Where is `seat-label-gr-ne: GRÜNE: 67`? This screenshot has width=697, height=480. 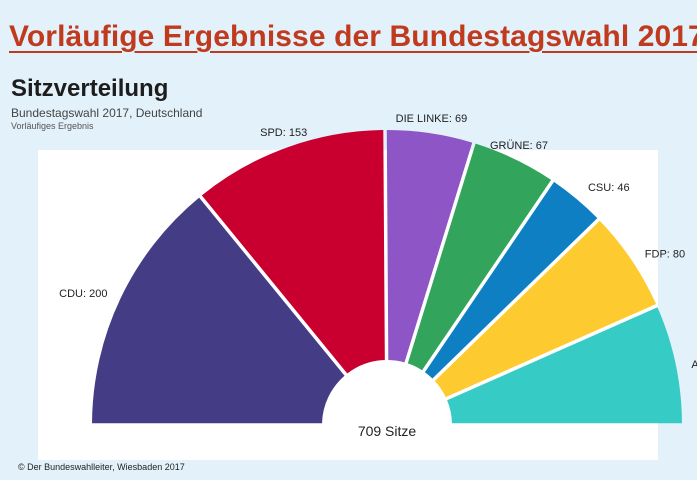
seat-label-gr-ne: GRÜNE: 67 is located at coordinates (519, 146).